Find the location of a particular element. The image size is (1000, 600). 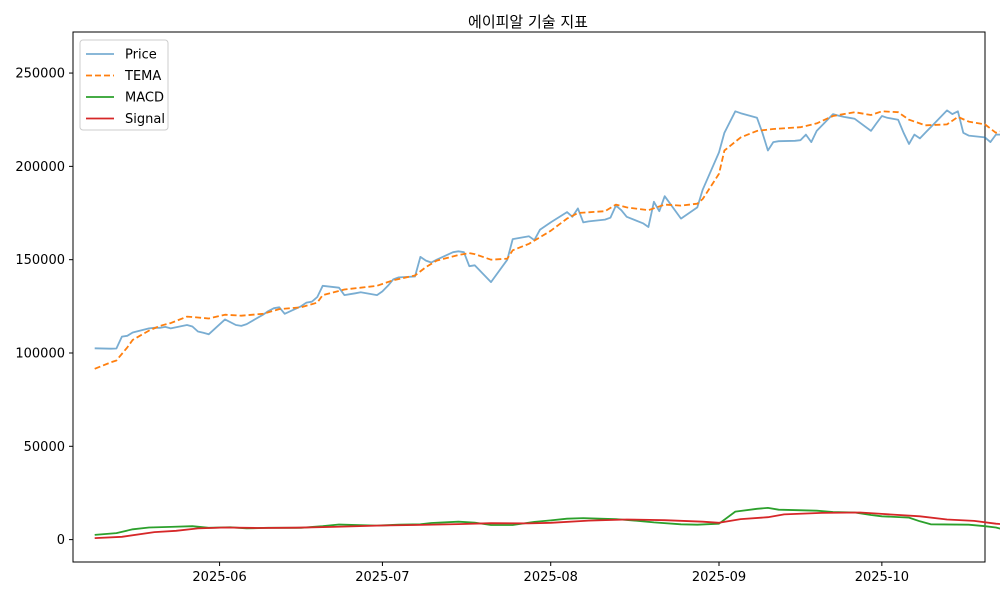

y-tick-label: 150000 is located at coordinates (40, 260).